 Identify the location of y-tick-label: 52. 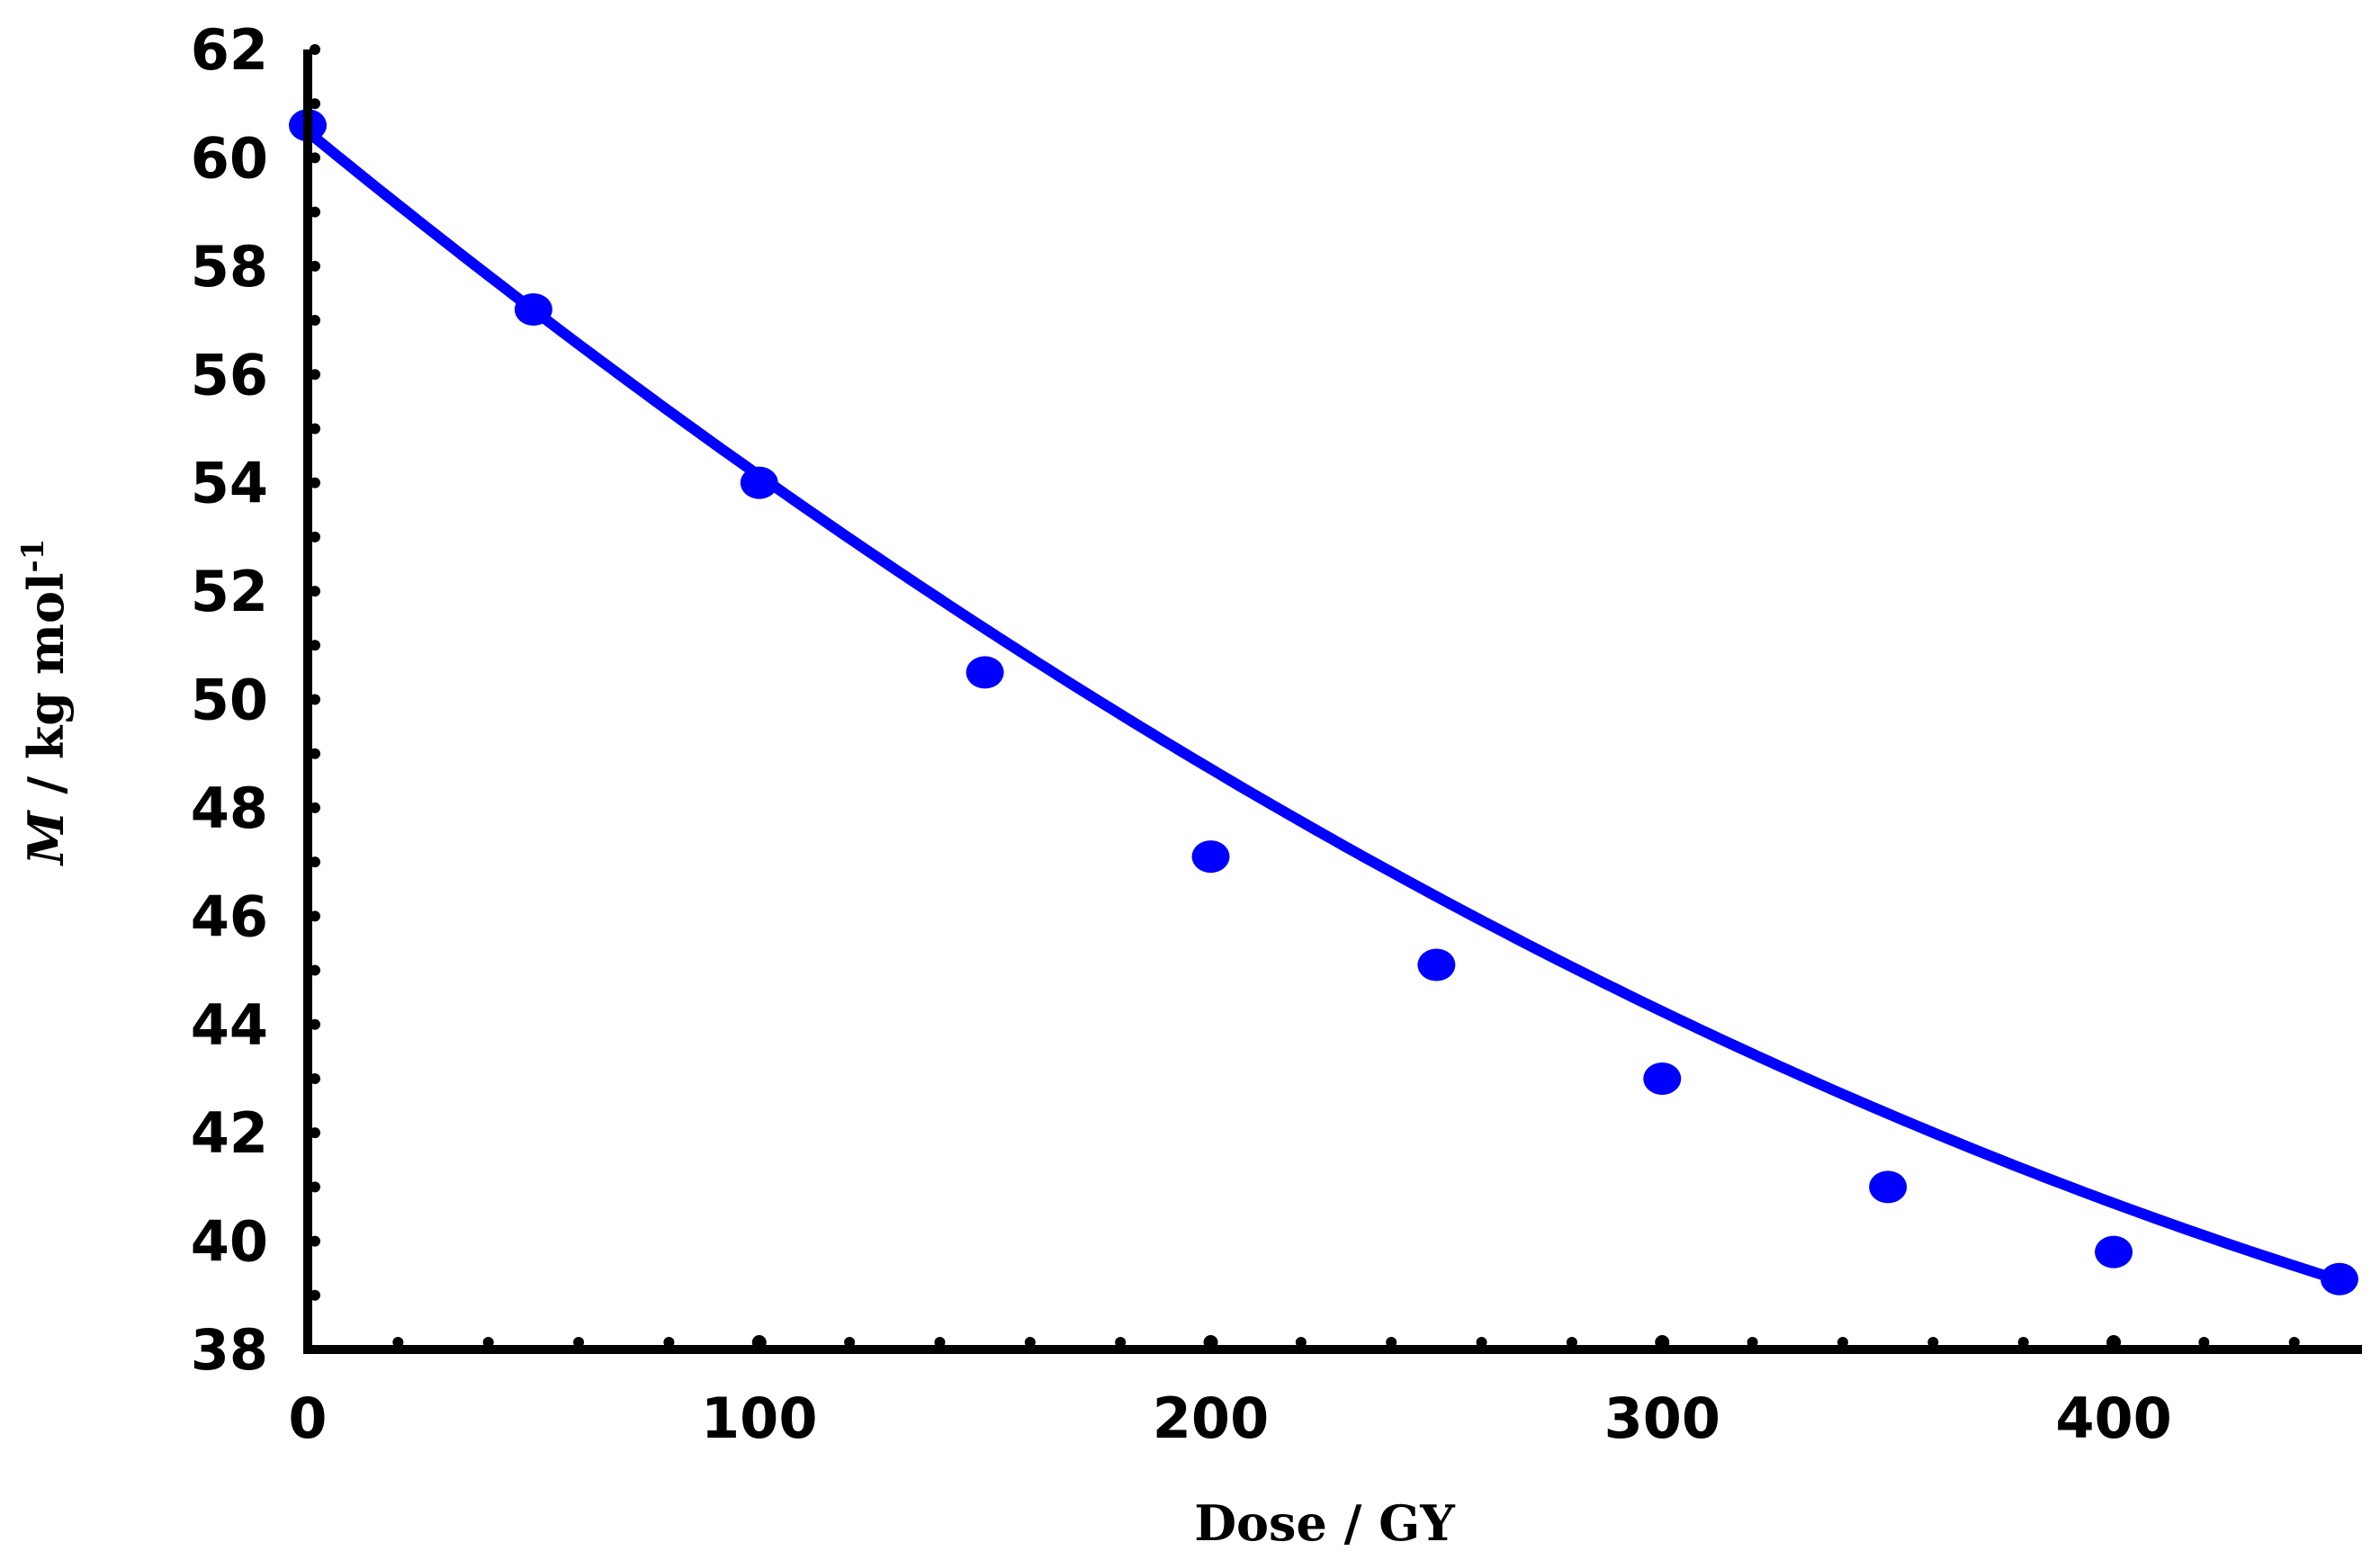
(230, 591).